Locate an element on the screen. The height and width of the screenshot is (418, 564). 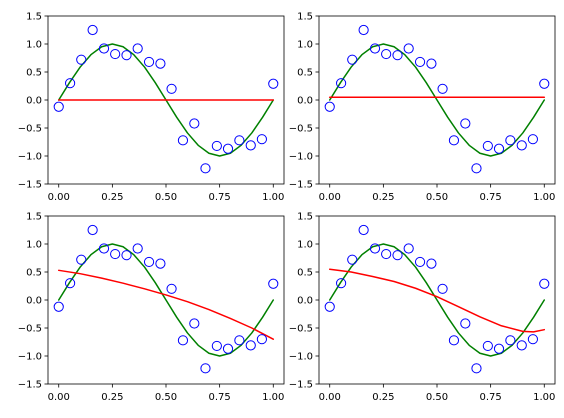
true-curve-line is located at coordinates (166, 300).